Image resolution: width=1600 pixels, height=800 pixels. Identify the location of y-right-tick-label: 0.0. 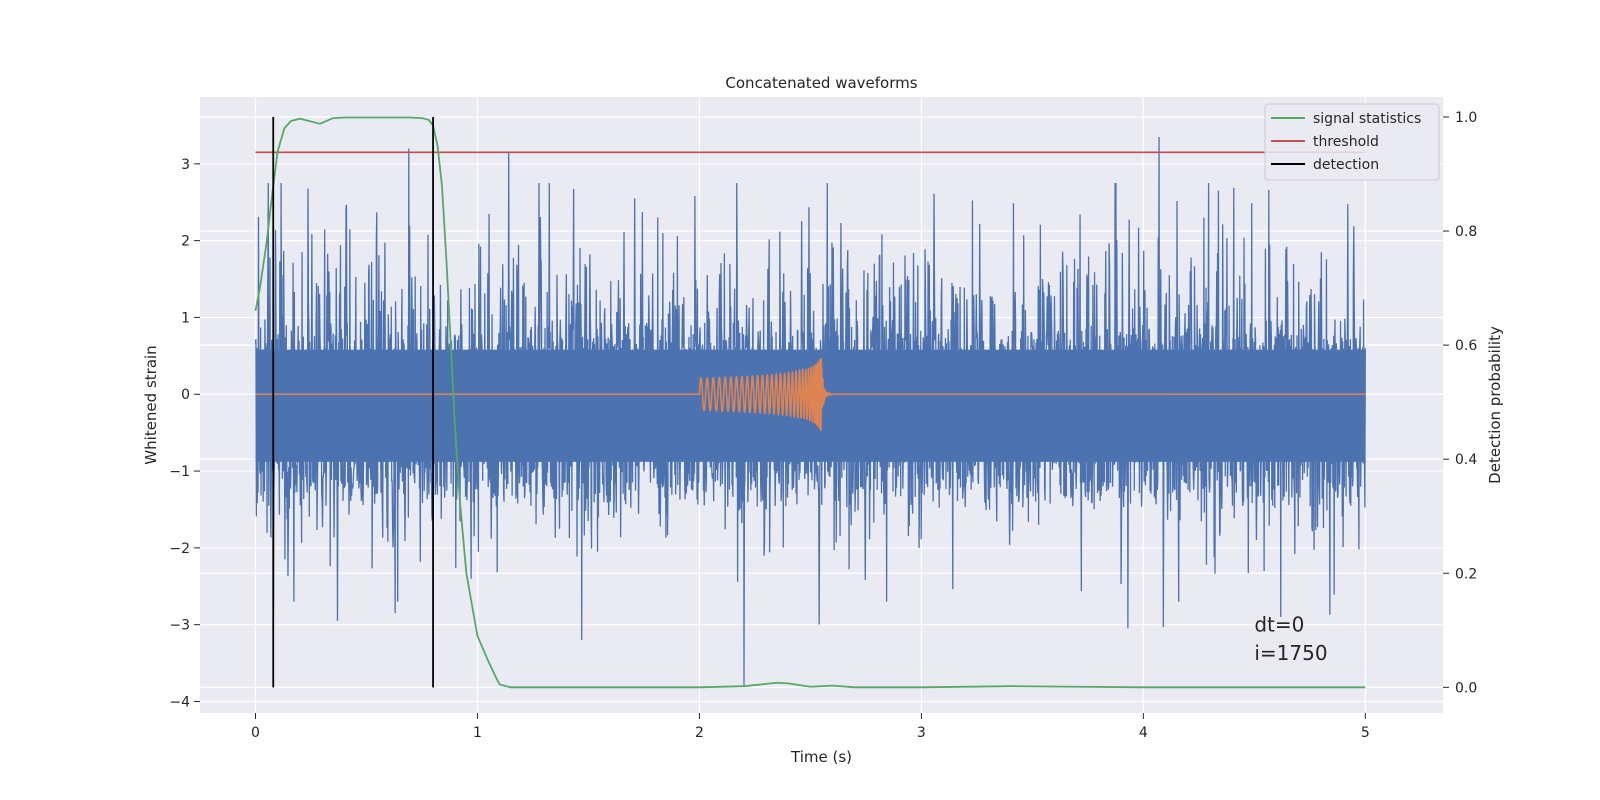
(1466, 688).